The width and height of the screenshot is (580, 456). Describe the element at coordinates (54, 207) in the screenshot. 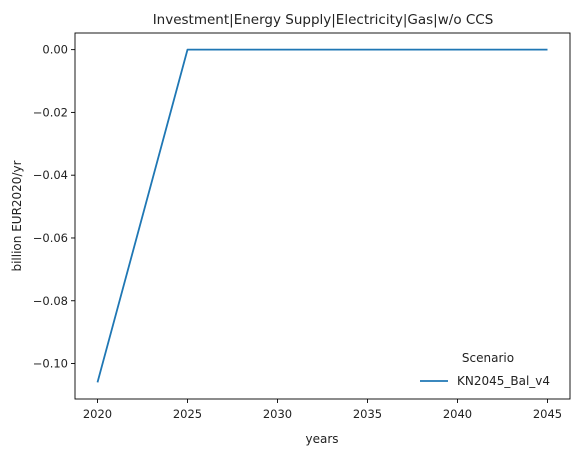

I see `y-axis: 0.00 −0.02 −0.04 −0.06 −0.08 −0.10` at that location.